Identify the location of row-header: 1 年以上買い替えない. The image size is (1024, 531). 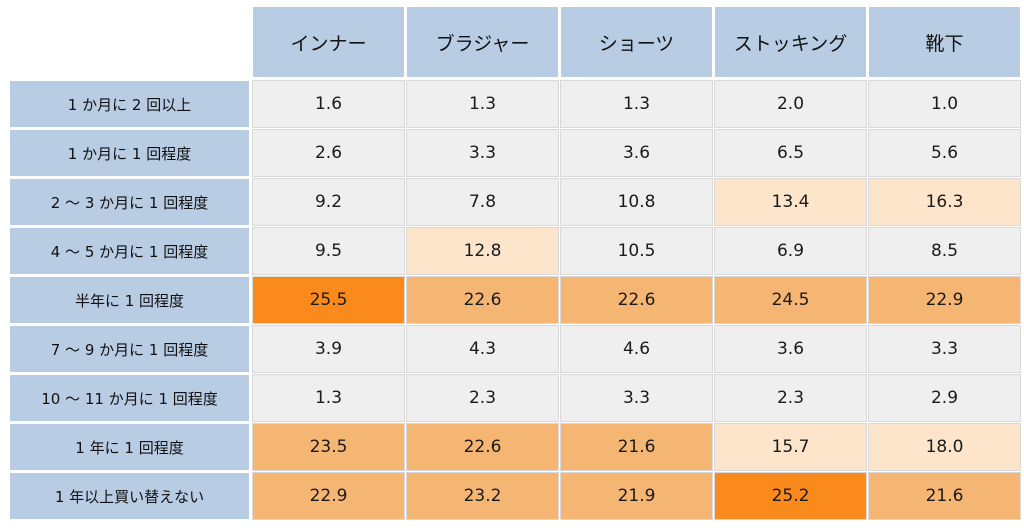
(129, 496).